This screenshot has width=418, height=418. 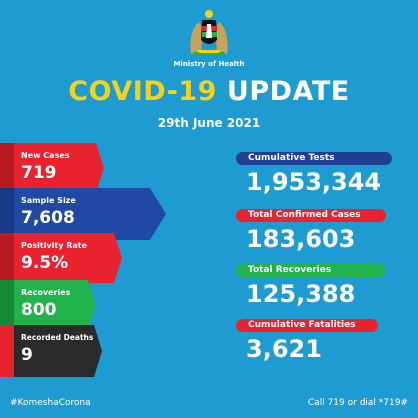 I want to click on cumulative-fatalities-value: 3,621, so click(x=284, y=349).